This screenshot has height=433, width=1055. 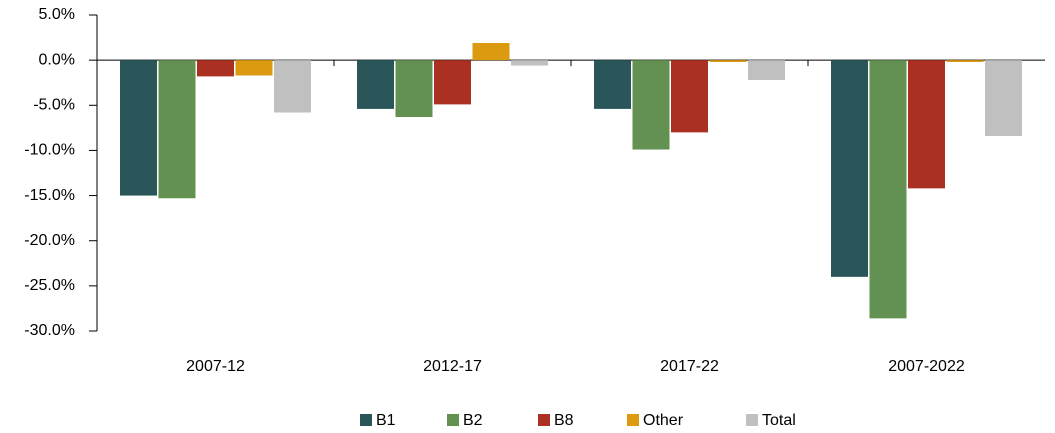 I want to click on legend-label: B8, so click(x=564, y=420).